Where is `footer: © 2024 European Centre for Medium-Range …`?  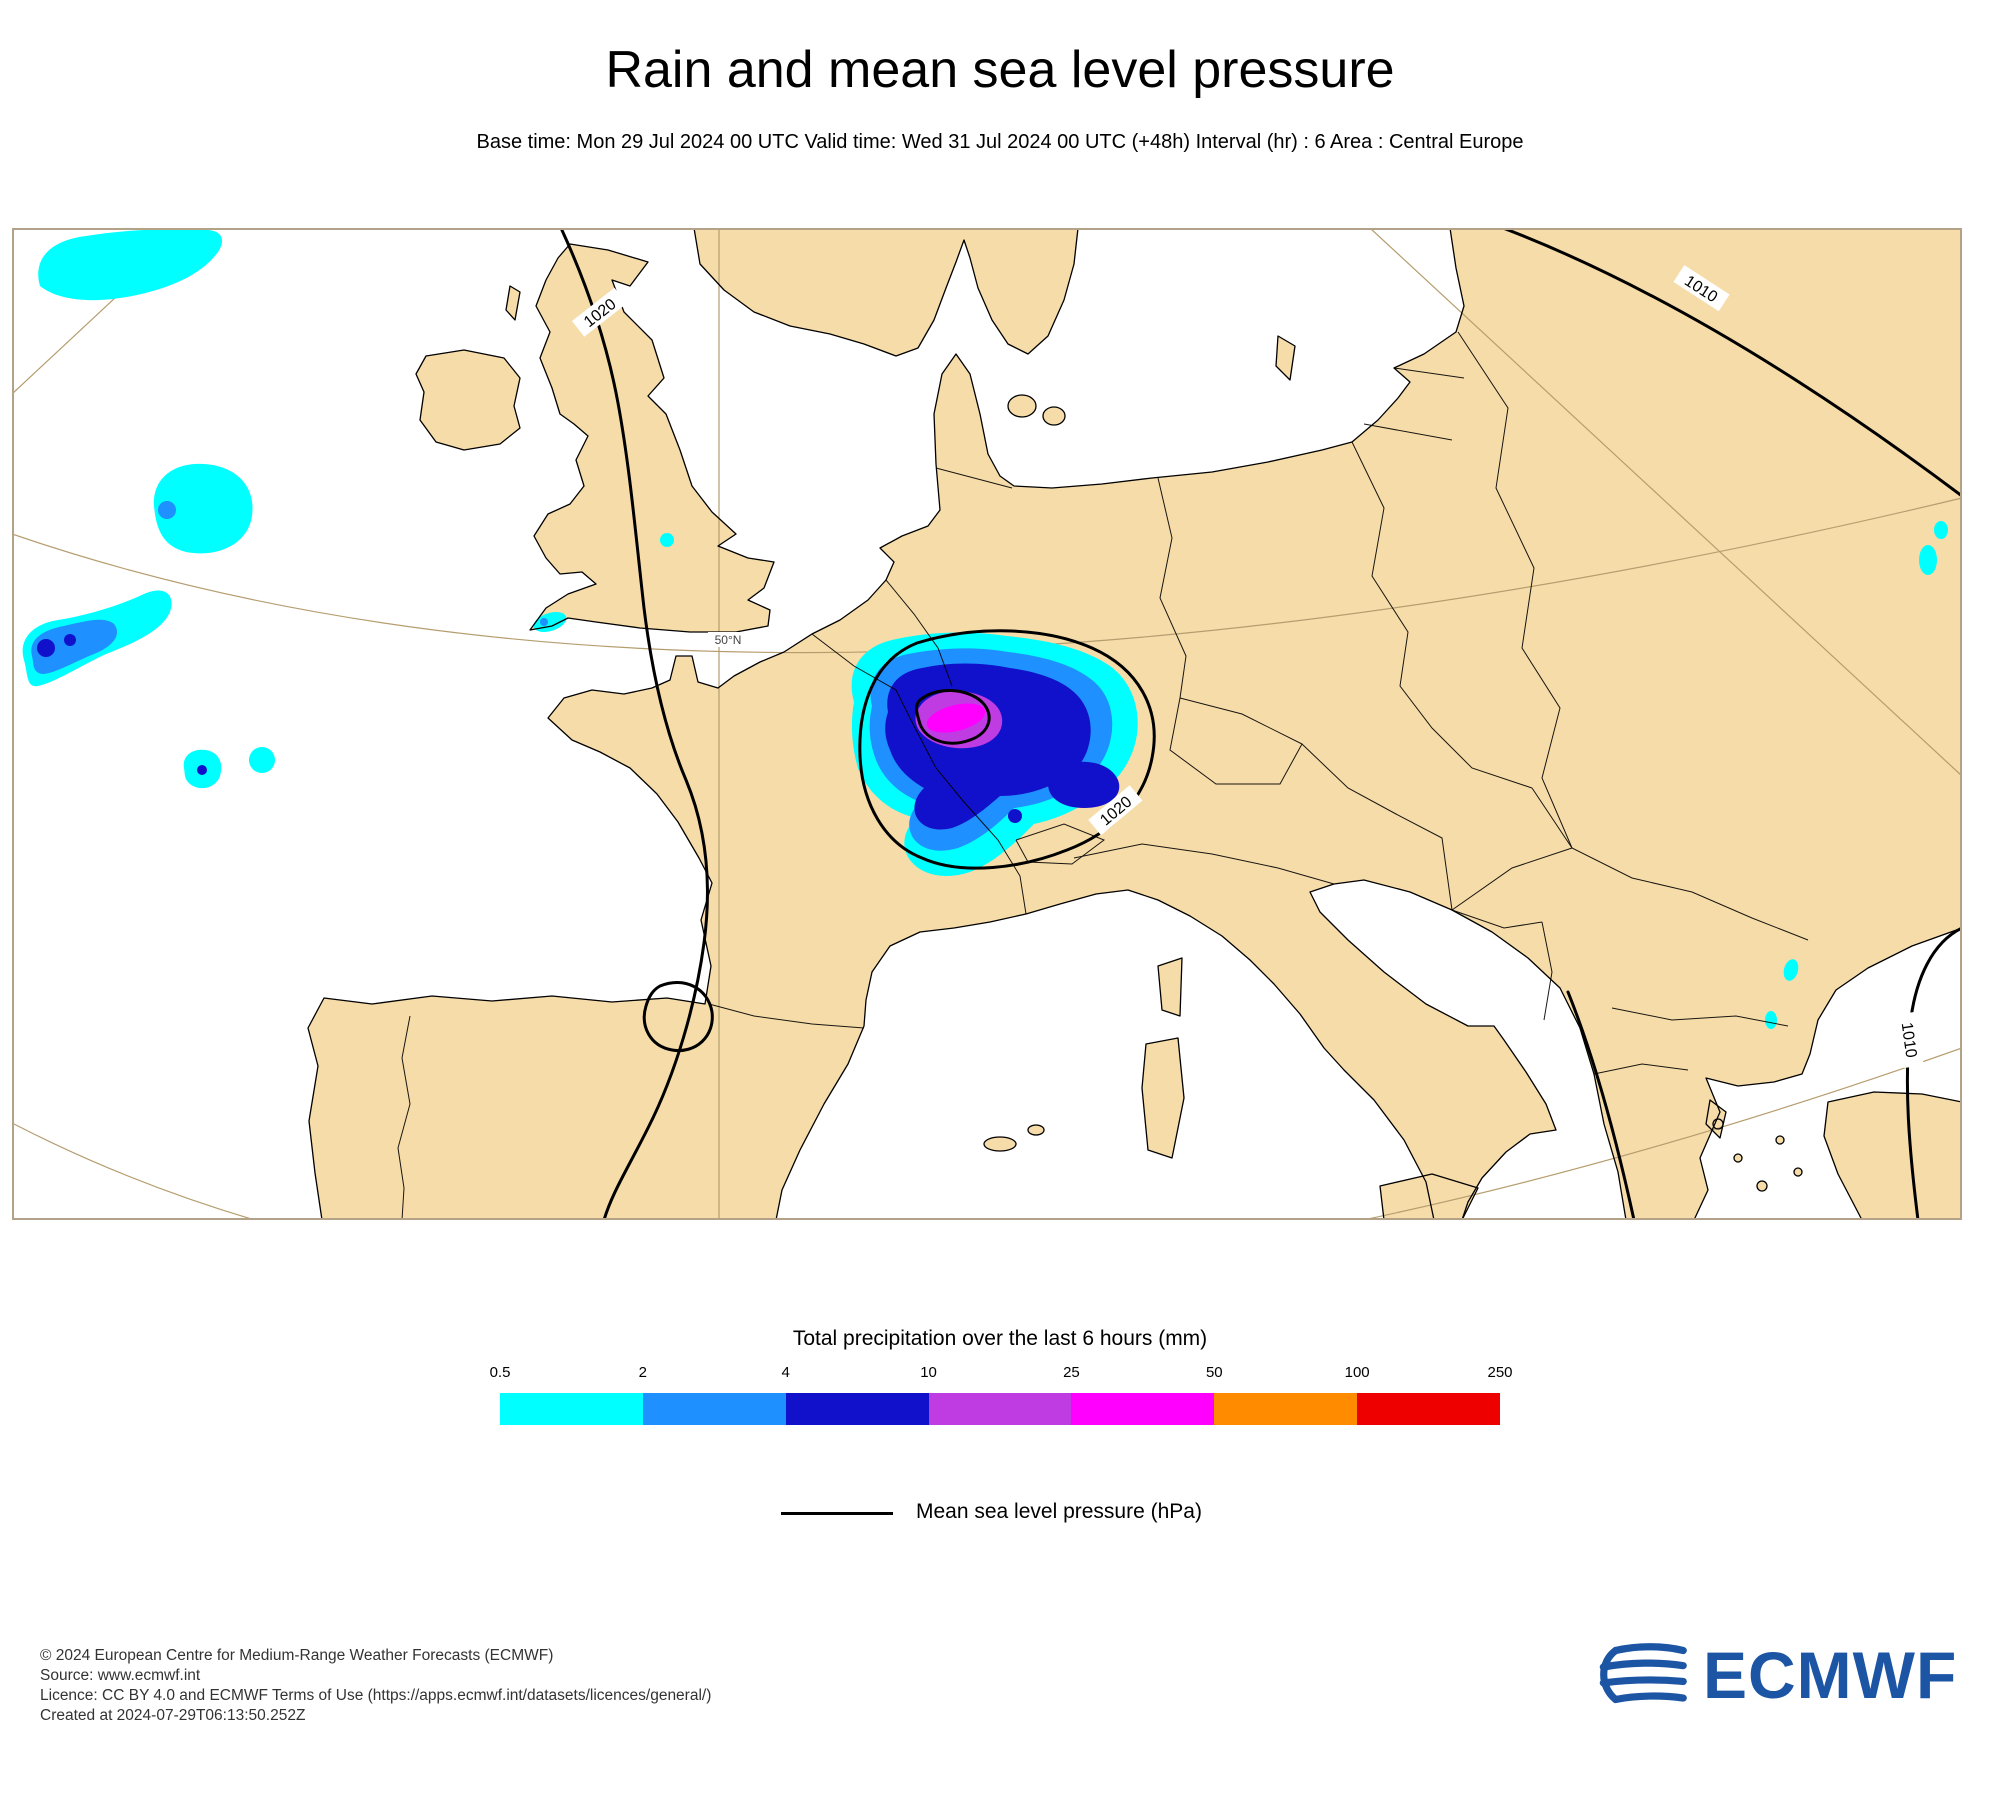 footer: © 2024 European Centre for Medium-Range … is located at coordinates (375, 1686).